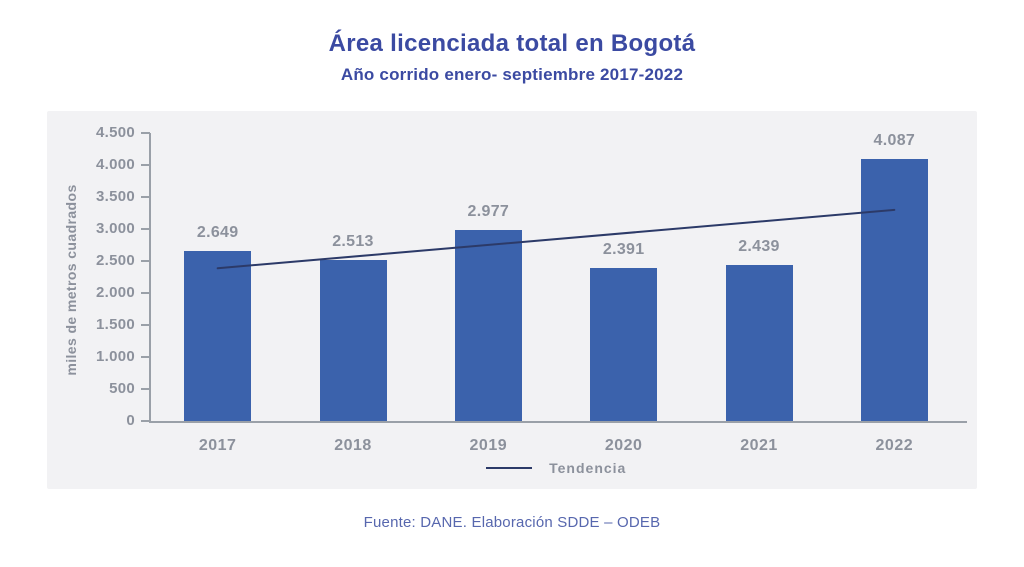 The height and width of the screenshot is (567, 1024). I want to click on bar-2019, so click(488, 325).